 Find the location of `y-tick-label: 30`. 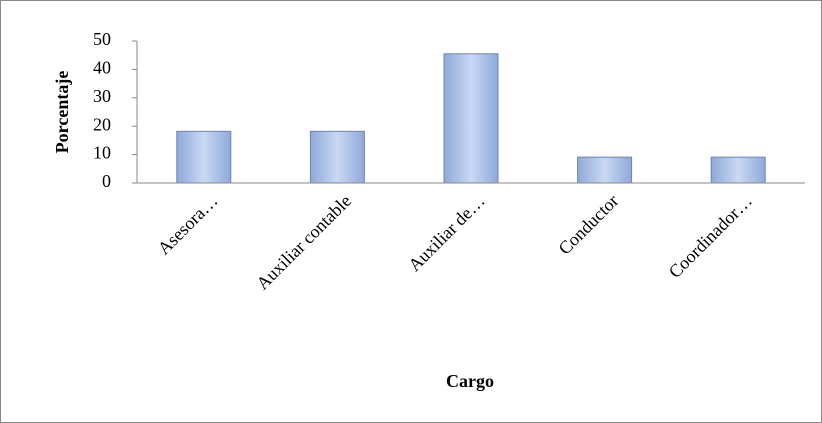

y-tick-label: 30 is located at coordinates (102, 96).